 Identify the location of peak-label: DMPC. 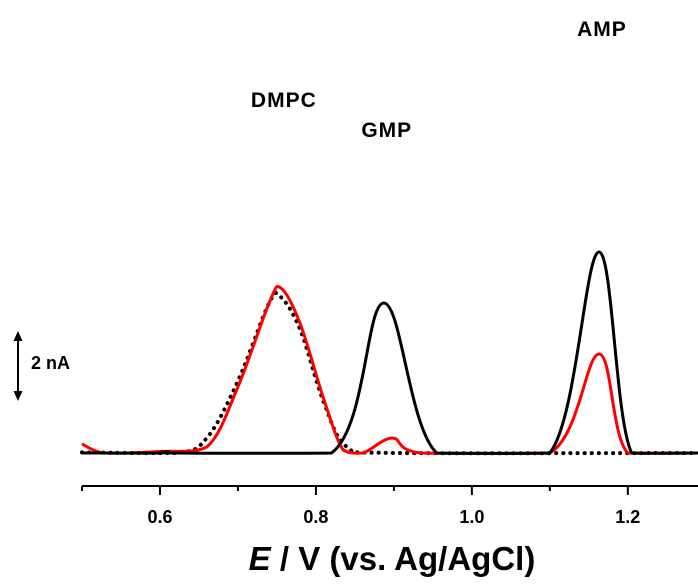
(284, 100).